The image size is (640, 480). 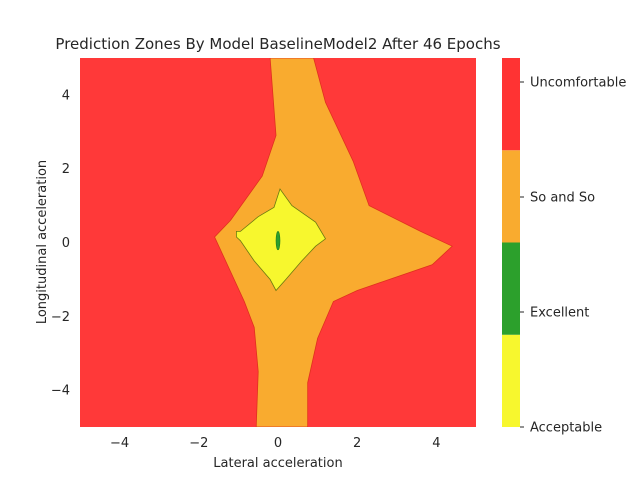 What do you see at coordinates (511, 104) in the screenshot?
I see `colorbar-segment-uncomfortable` at bounding box center [511, 104].